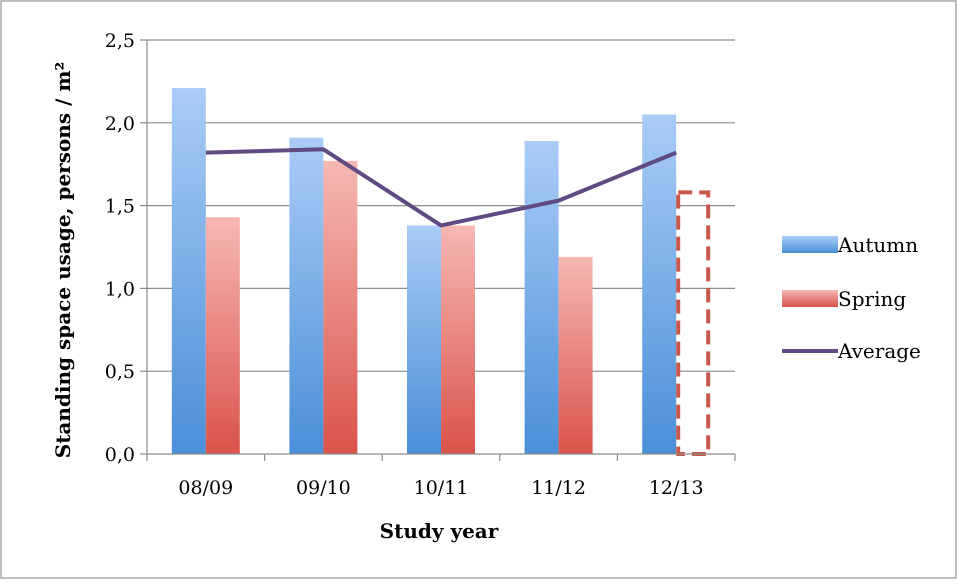 The height and width of the screenshot is (584, 957). What do you see at coordinates (323, 488) in the screenshot?
I see `x-tick-label: 09/10` at bounding box center [323, 488].